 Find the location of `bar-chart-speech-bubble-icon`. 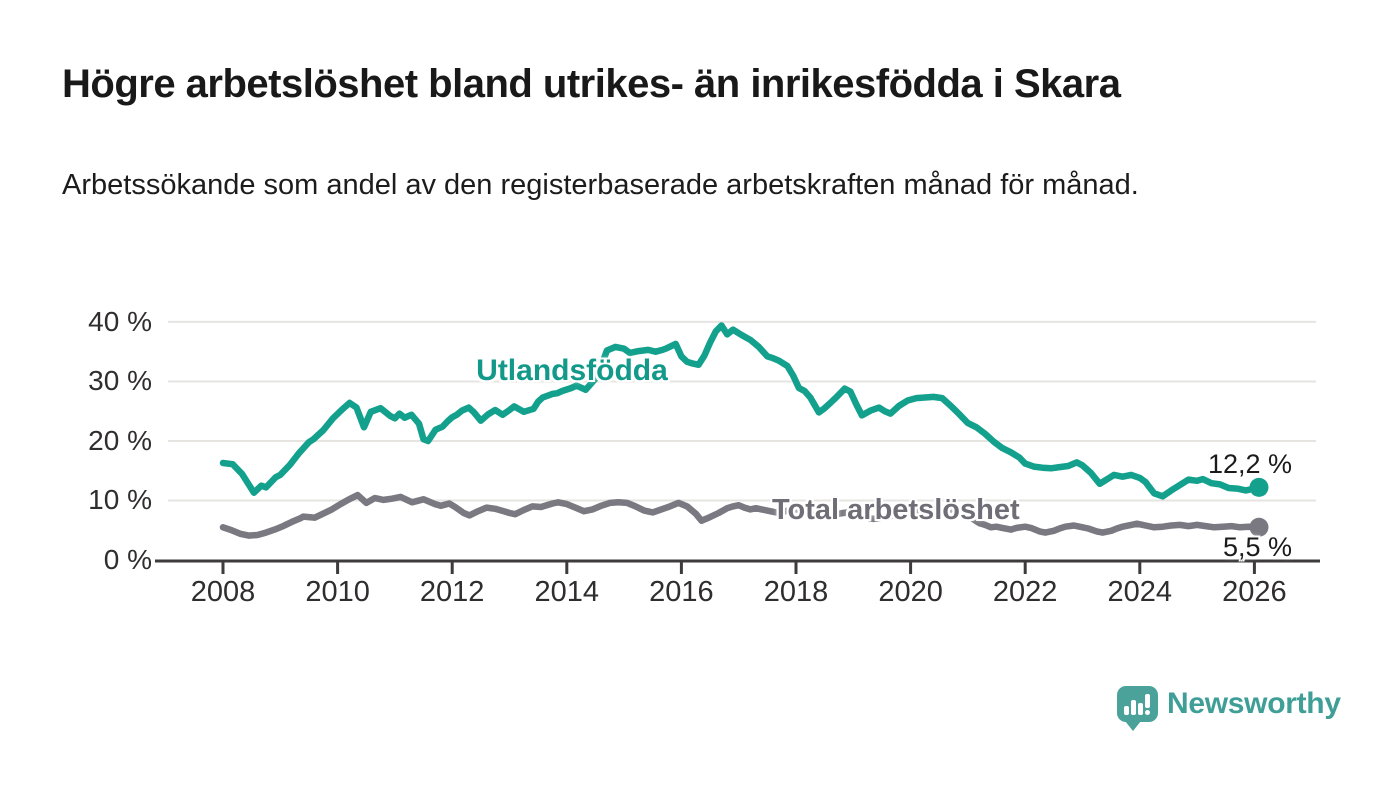

bar-chart-speech-bubble-icon is located at coordinates (1137, 708).